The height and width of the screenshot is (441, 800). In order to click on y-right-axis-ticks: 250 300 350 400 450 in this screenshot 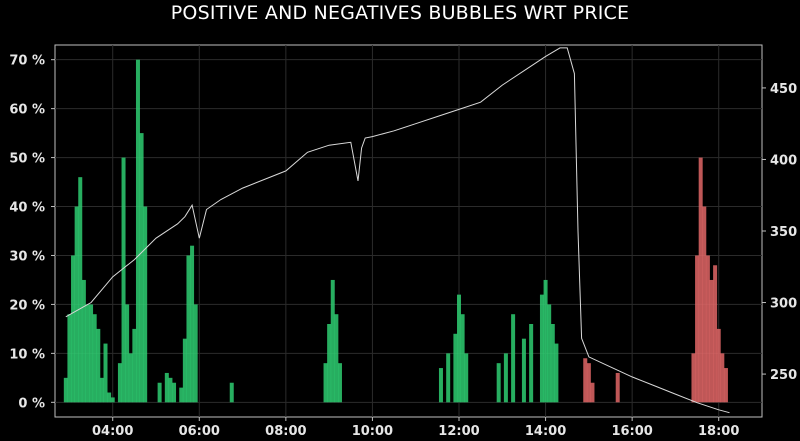, I will do `click(779, 232)`.